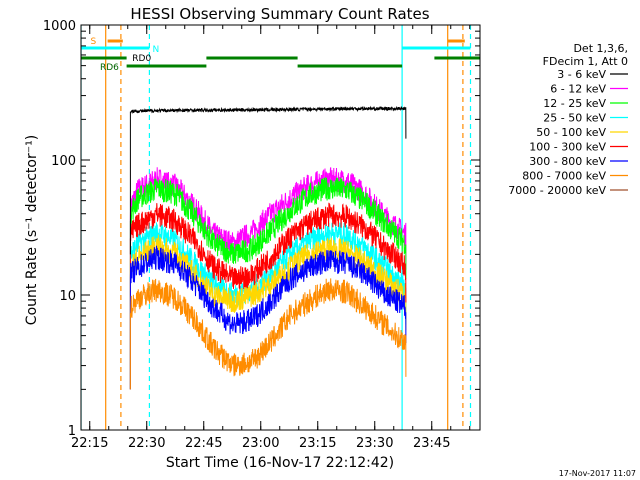 The image size is (640, 480). Describe the element at coordinates (317, 443) in the screenshot. I see `x-tick-label: 23:15` at that location.